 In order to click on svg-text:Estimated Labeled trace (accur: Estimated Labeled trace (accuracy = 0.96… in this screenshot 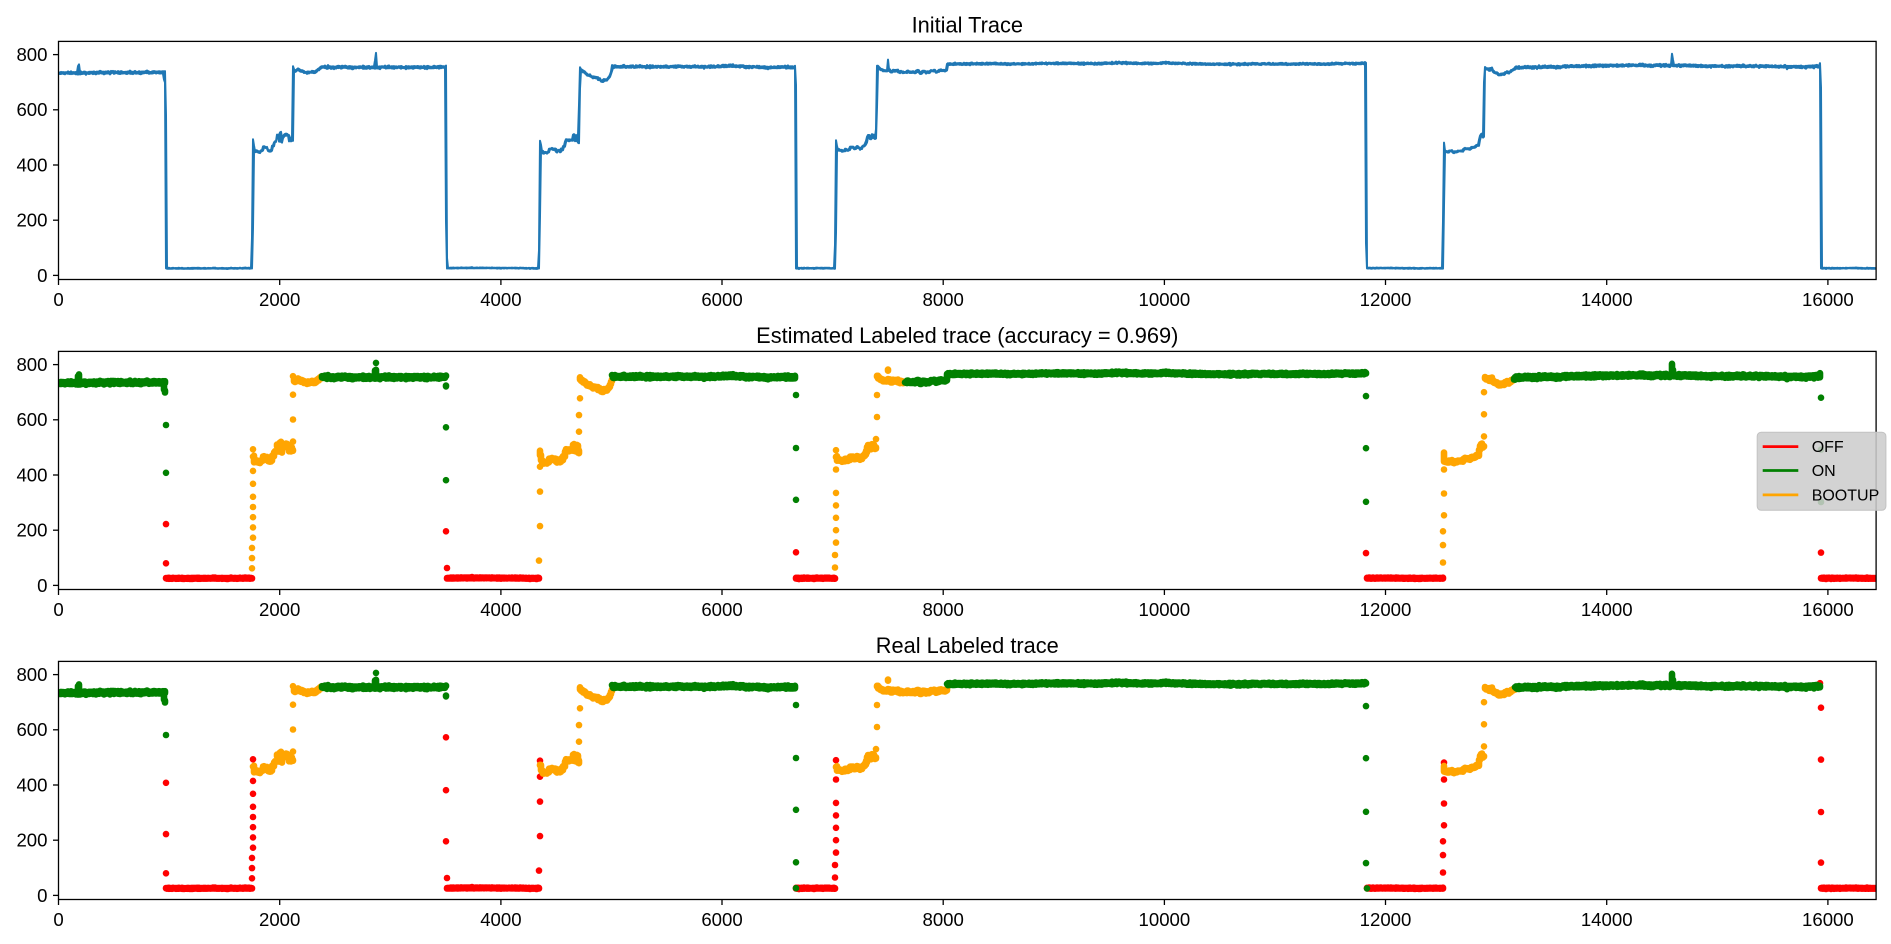, I will do `click(967, 335)`.